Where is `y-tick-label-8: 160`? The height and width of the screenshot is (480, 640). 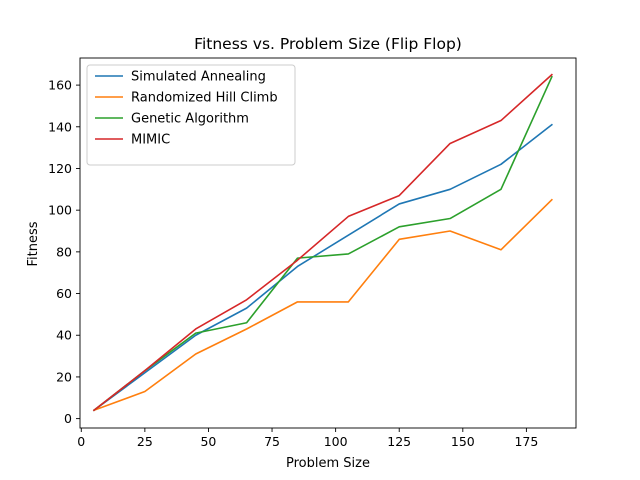
y-tick-label-8: 160 is located at coordinates (60, 85).